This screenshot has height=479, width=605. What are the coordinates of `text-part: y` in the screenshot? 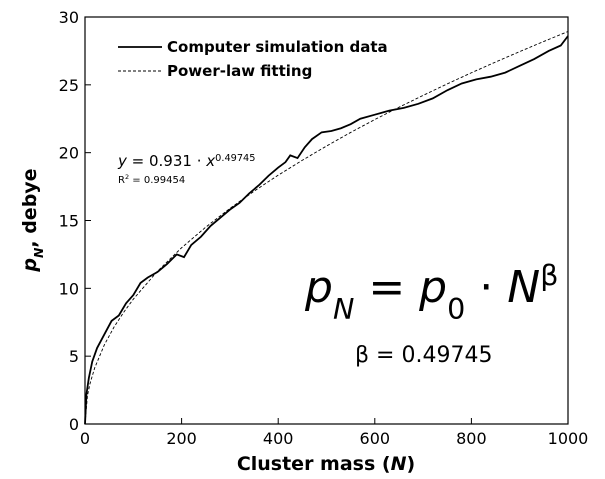 It's located at (122, 161).